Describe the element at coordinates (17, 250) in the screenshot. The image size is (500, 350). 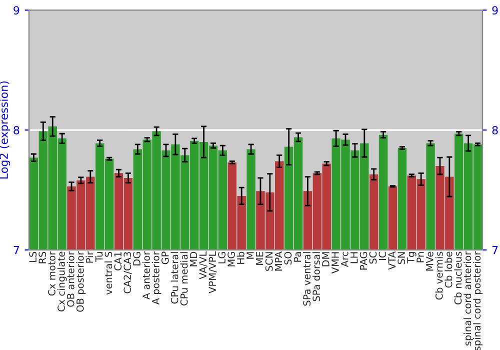
I see `y-tick-label: 7` at that location.